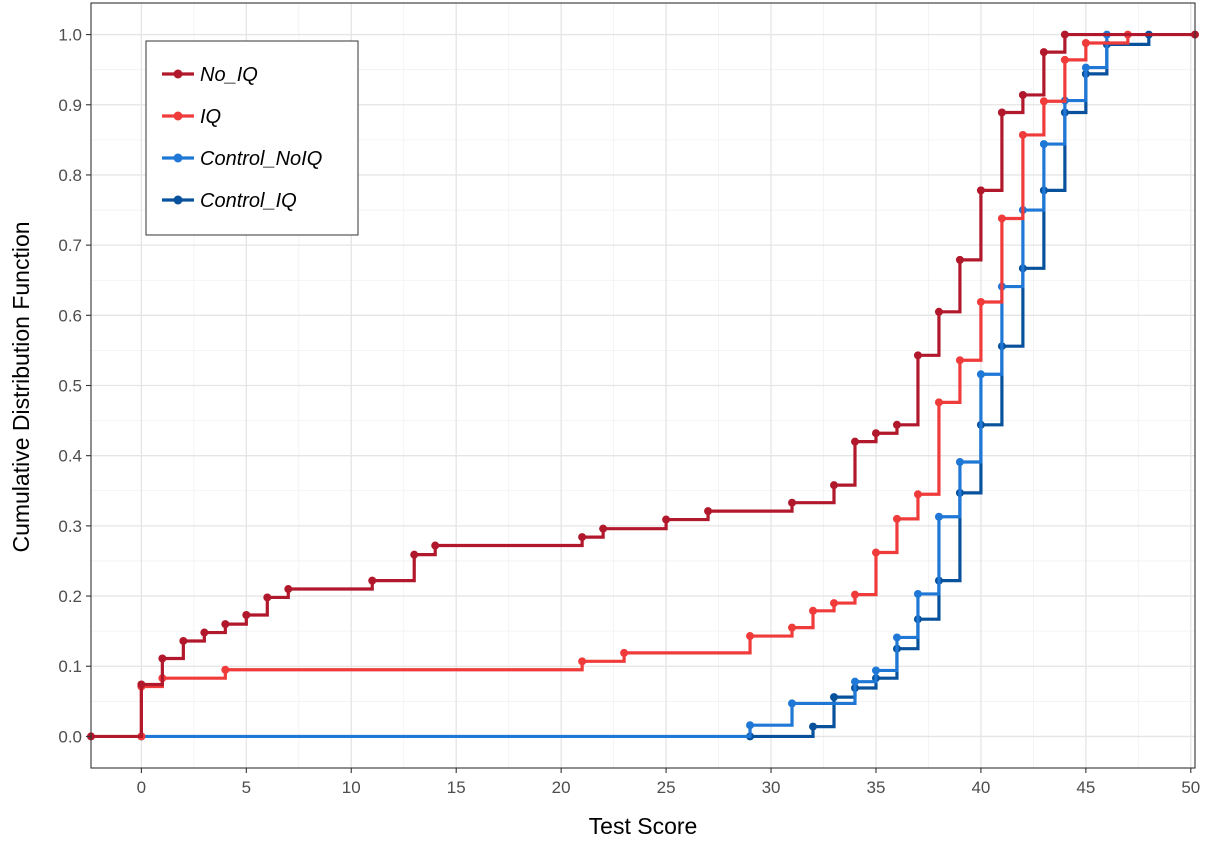  What do you see at coordinates (70, 736) in the screenshot?
I see `y-tick-label: 0.0` at bounding box center [70, 736].